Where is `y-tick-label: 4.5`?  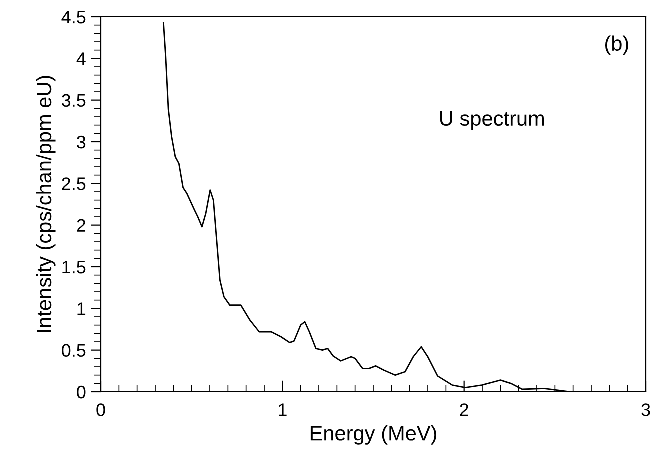 y-tick-label: 4.5 is located at coordinates (74, 17).